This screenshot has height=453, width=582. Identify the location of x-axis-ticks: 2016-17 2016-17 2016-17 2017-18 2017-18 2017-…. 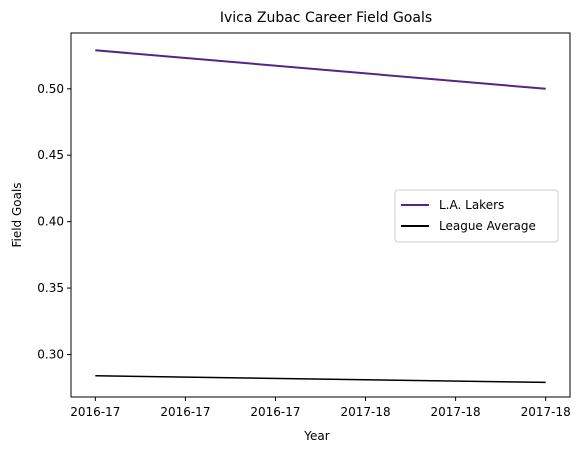
(320, 408).